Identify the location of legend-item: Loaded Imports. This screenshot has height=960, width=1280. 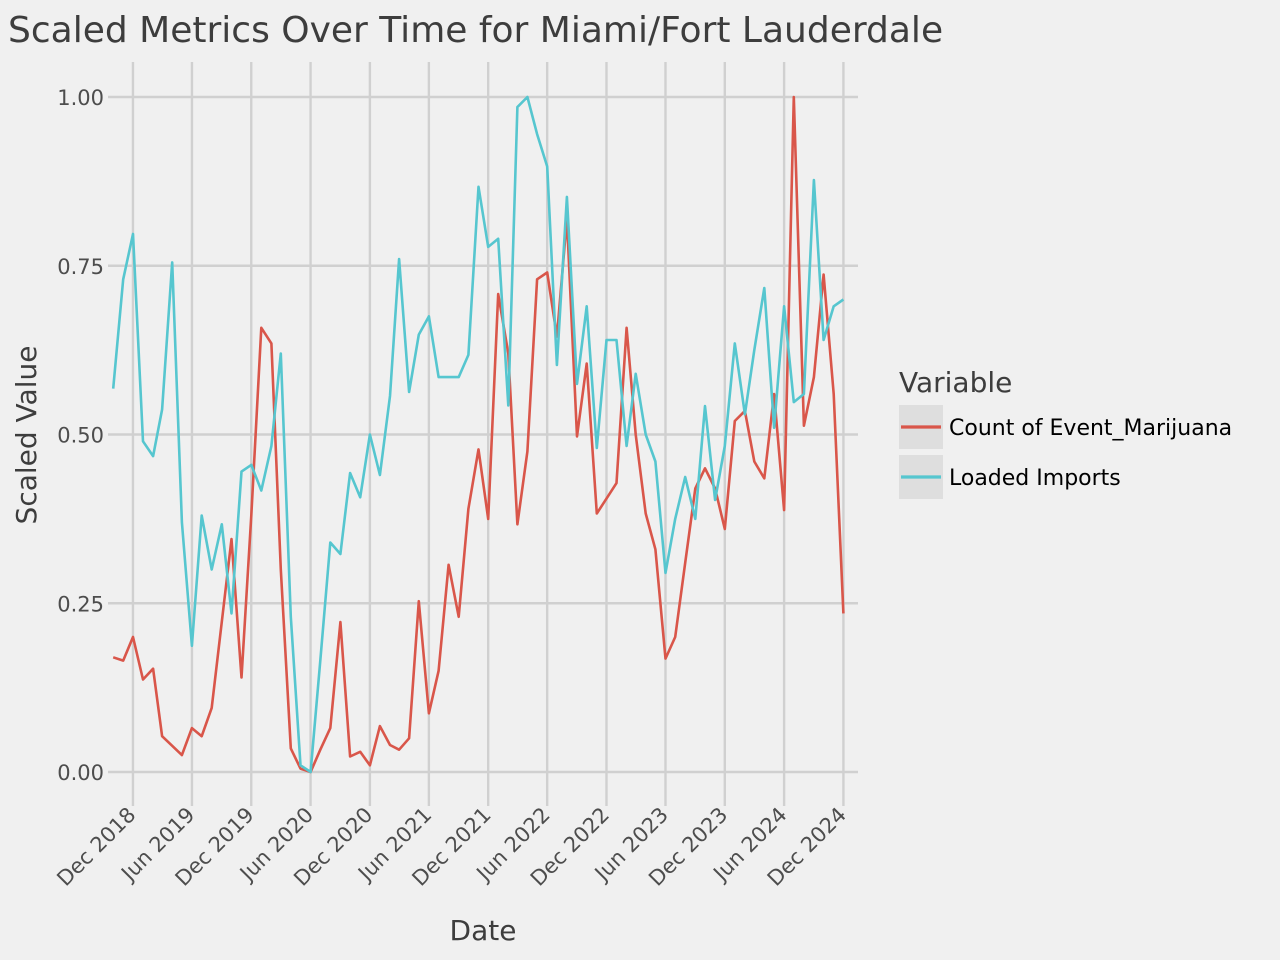
(1010, 477).